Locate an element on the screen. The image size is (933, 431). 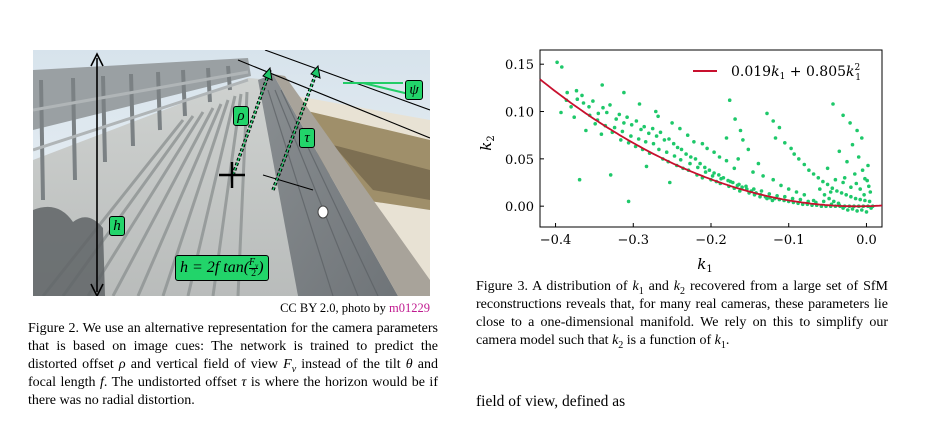
x-ticks: −0.4 −0.3 −0.2 −0.1 0.0 is located at coordinates (708, 235).